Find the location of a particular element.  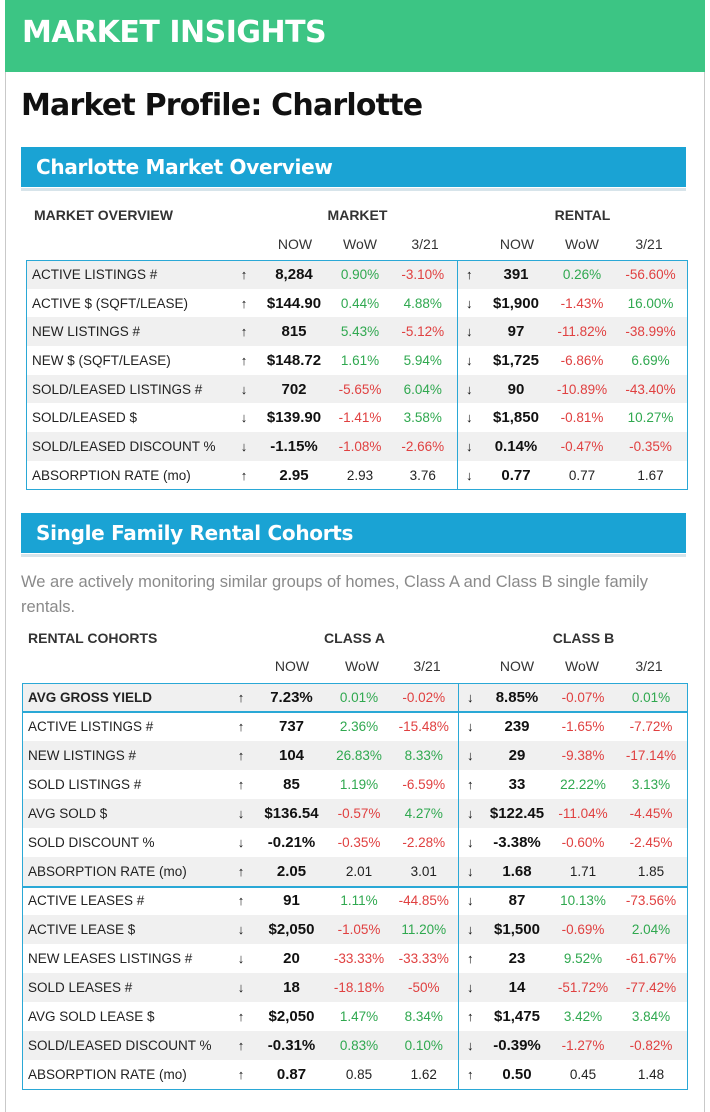

value-since-3-21: 16.00% is located at coordinates (650, 303).